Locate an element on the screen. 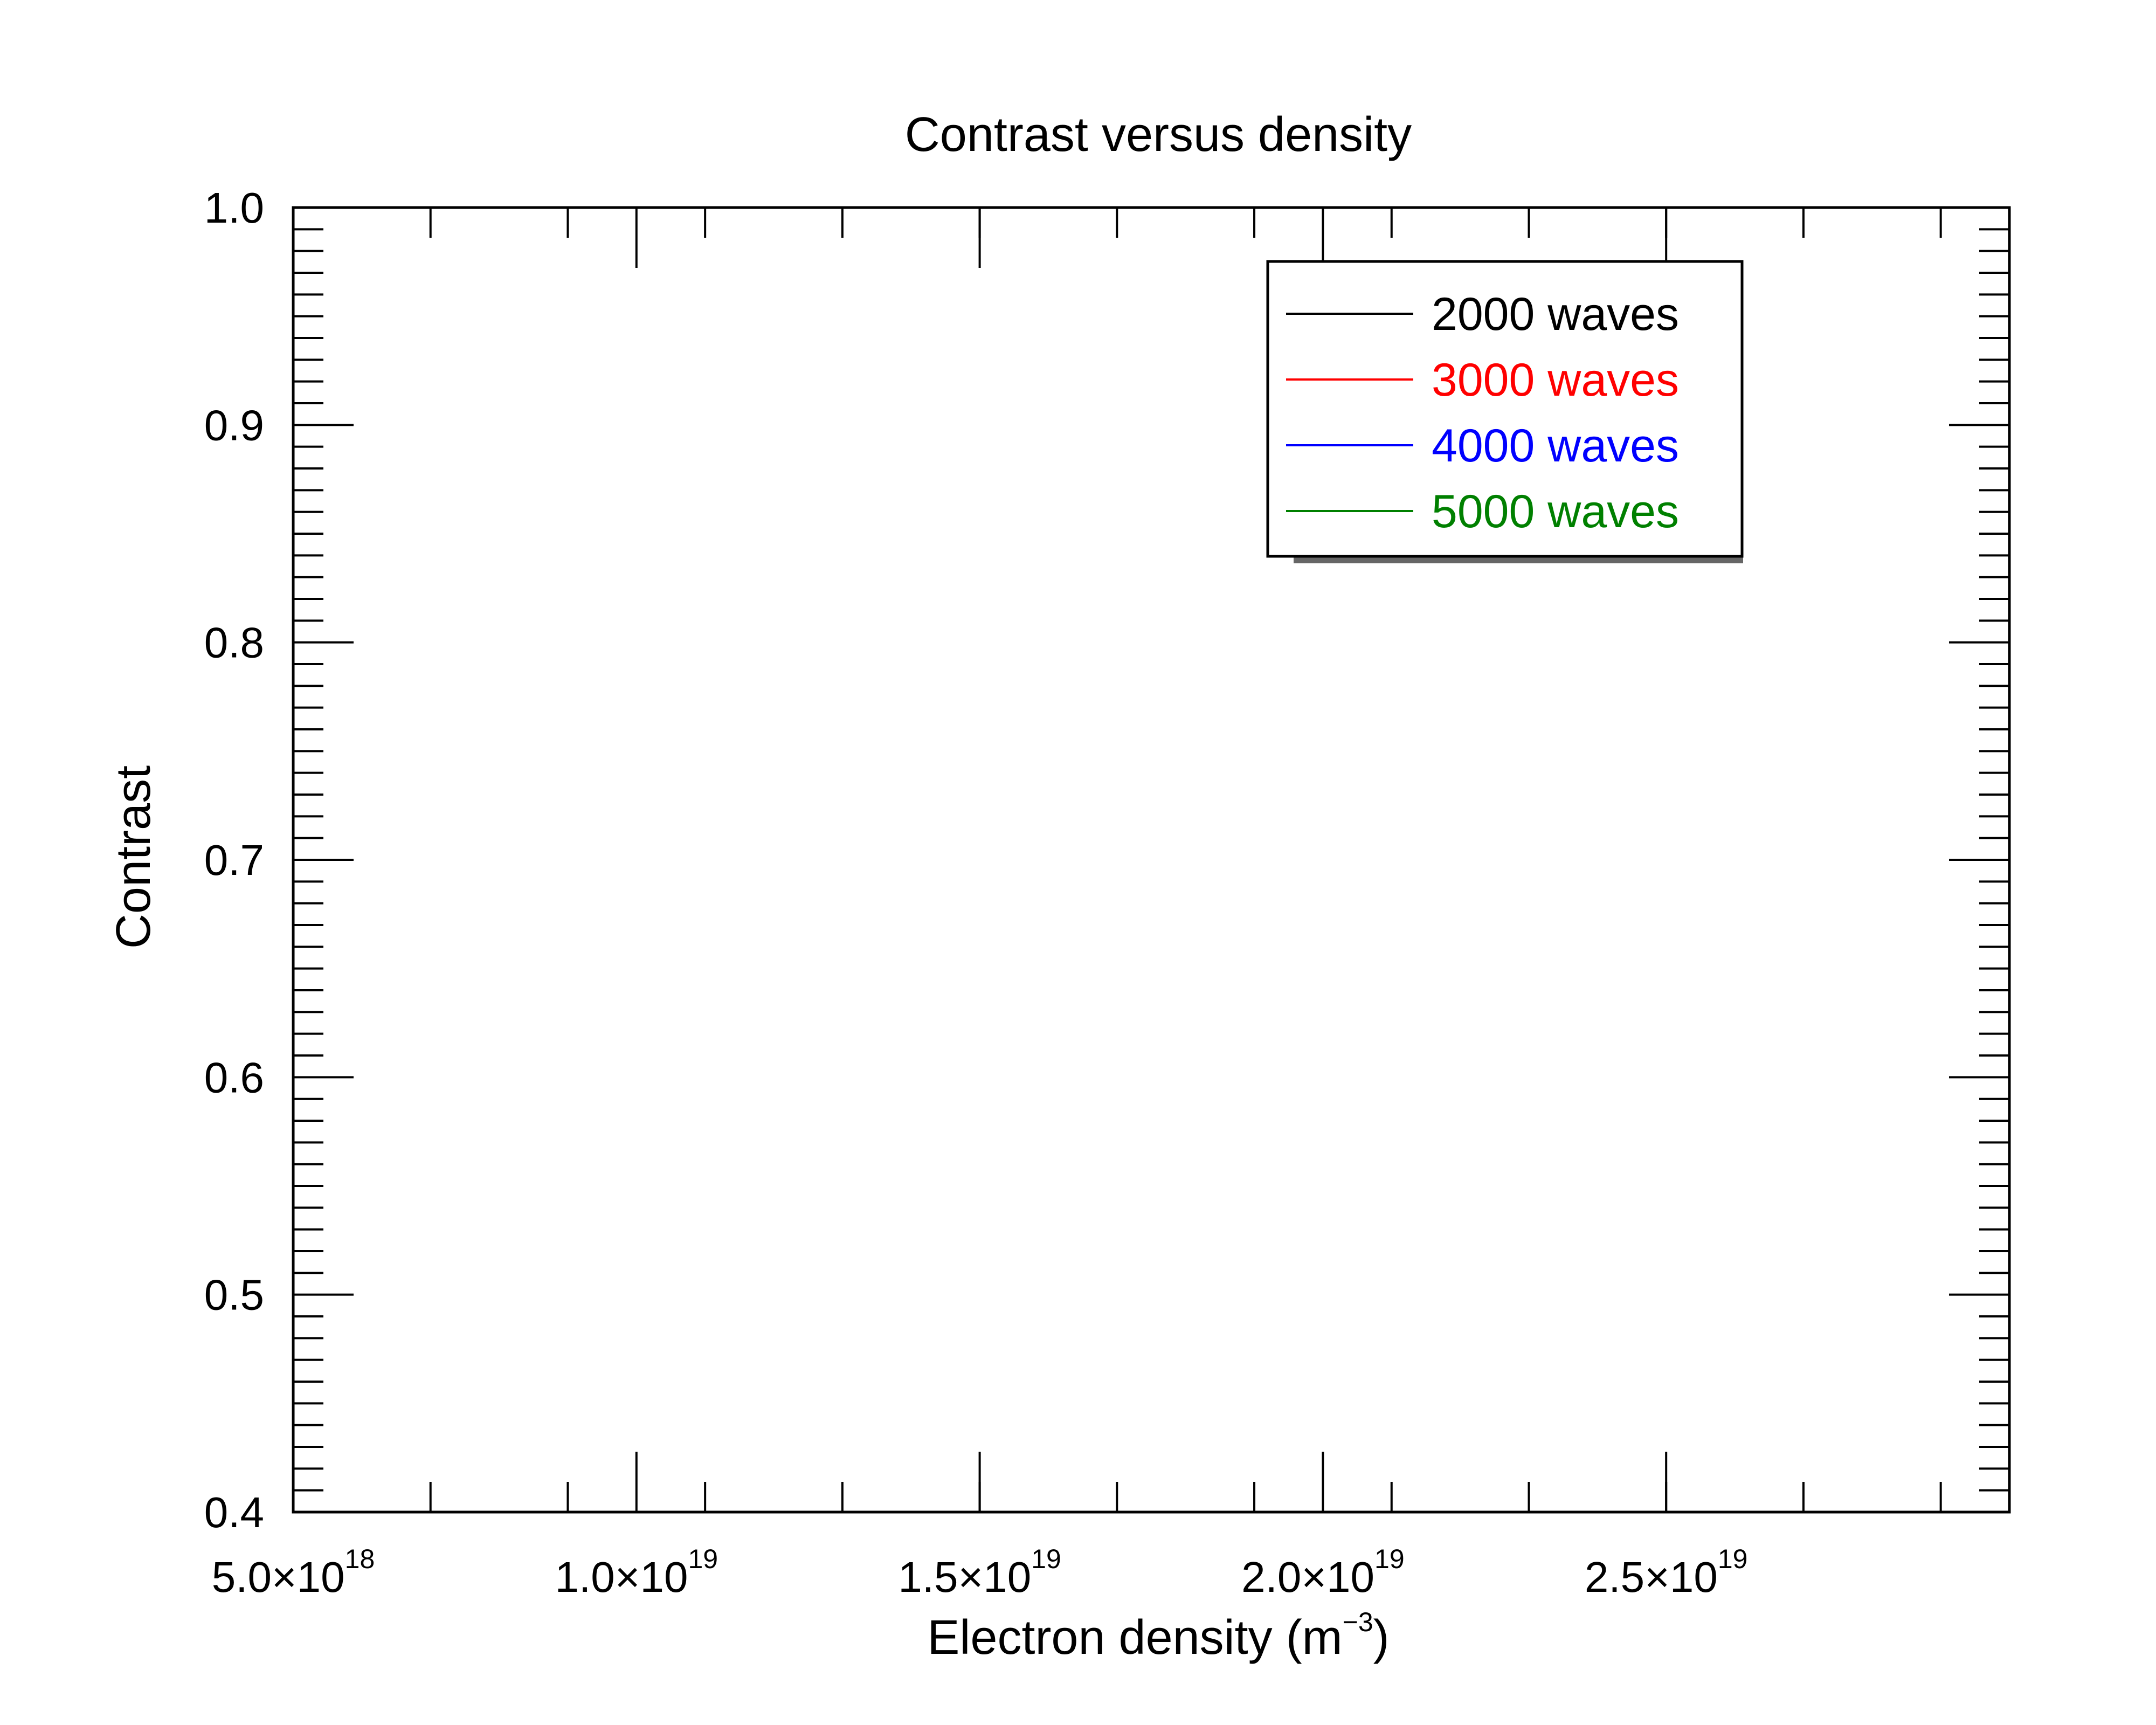  x-axis-title: Electron density (m−3) is located at coordinates (1158, 1636).